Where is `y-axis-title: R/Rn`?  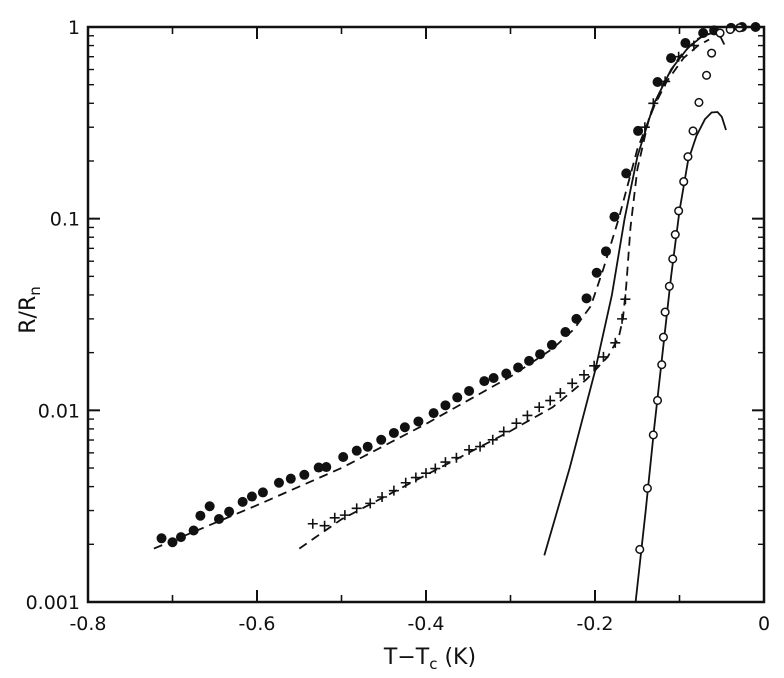 y-axis-title: R/Rn is located at coordinates (30, 310).